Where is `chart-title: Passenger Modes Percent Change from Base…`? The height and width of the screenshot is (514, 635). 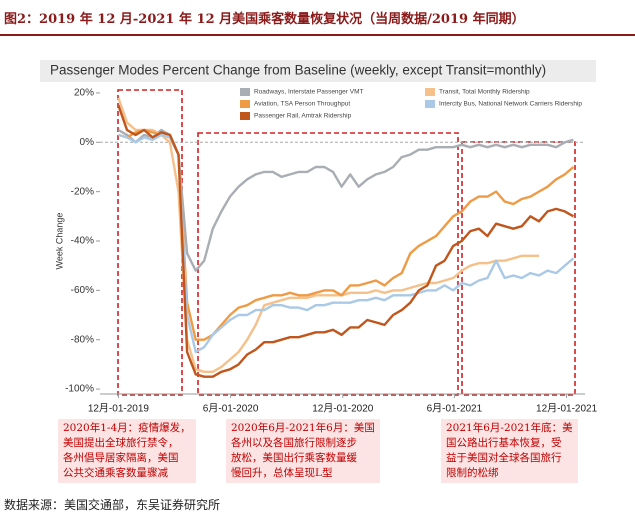
chart-title: Passenger Modes Percent Change from Base… is located at coordinates (298, 70).